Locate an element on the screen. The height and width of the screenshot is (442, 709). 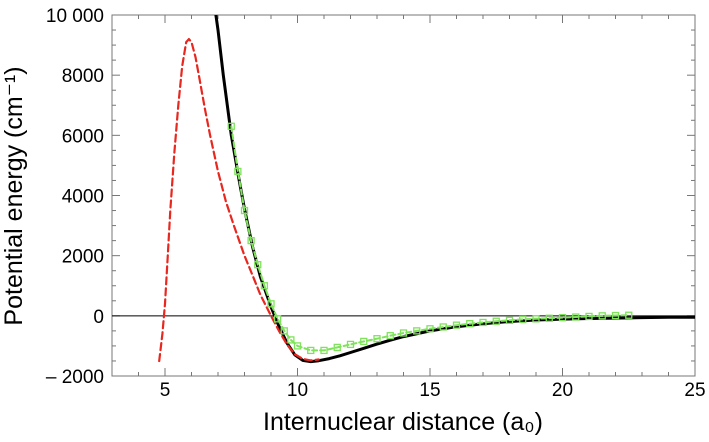
x-tick-label: 5 is located at coordinates (165, 390).